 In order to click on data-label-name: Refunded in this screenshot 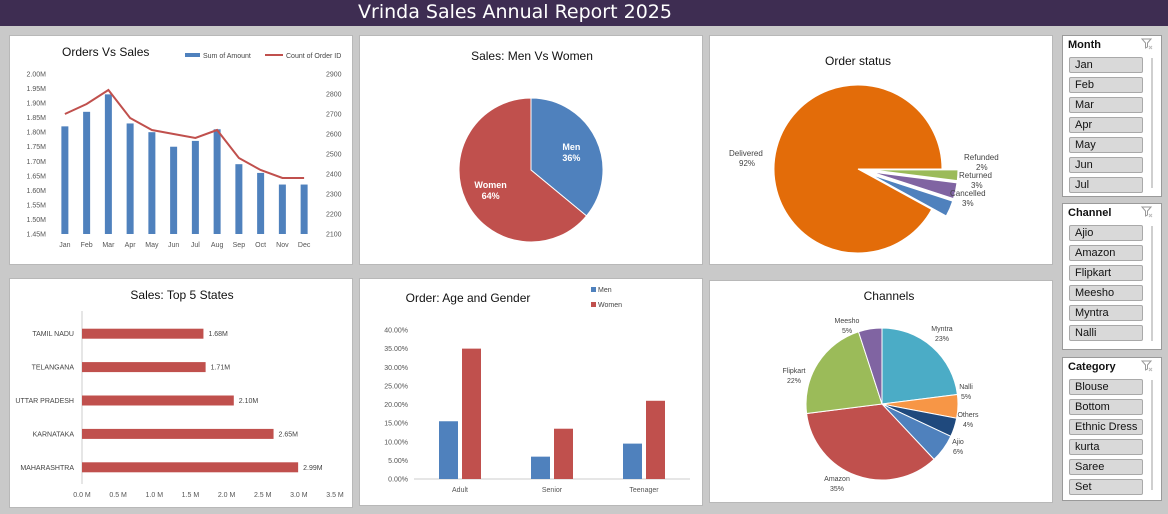, I will do `click(981, 157)`.